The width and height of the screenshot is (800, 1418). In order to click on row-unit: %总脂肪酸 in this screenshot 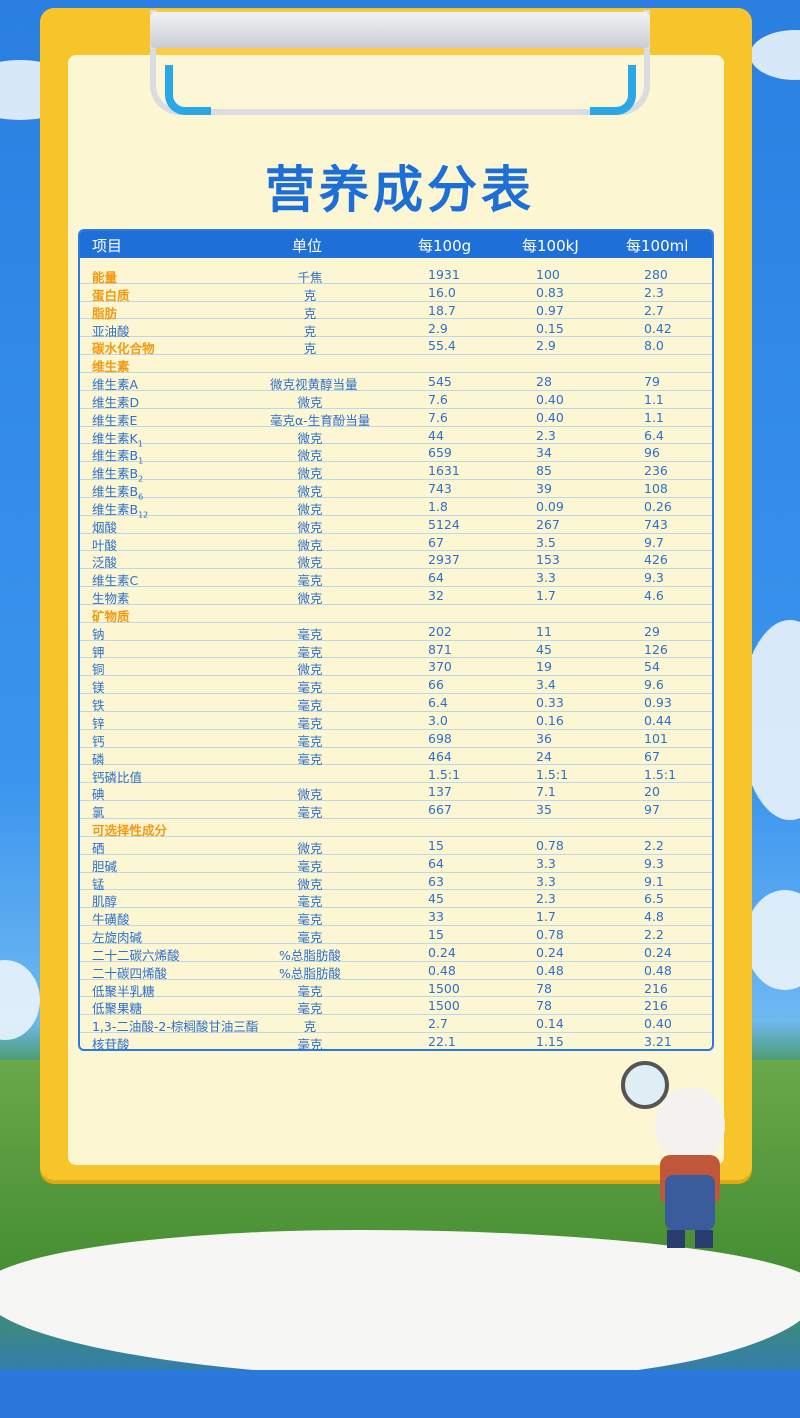, I will do `click(310, 973)`.